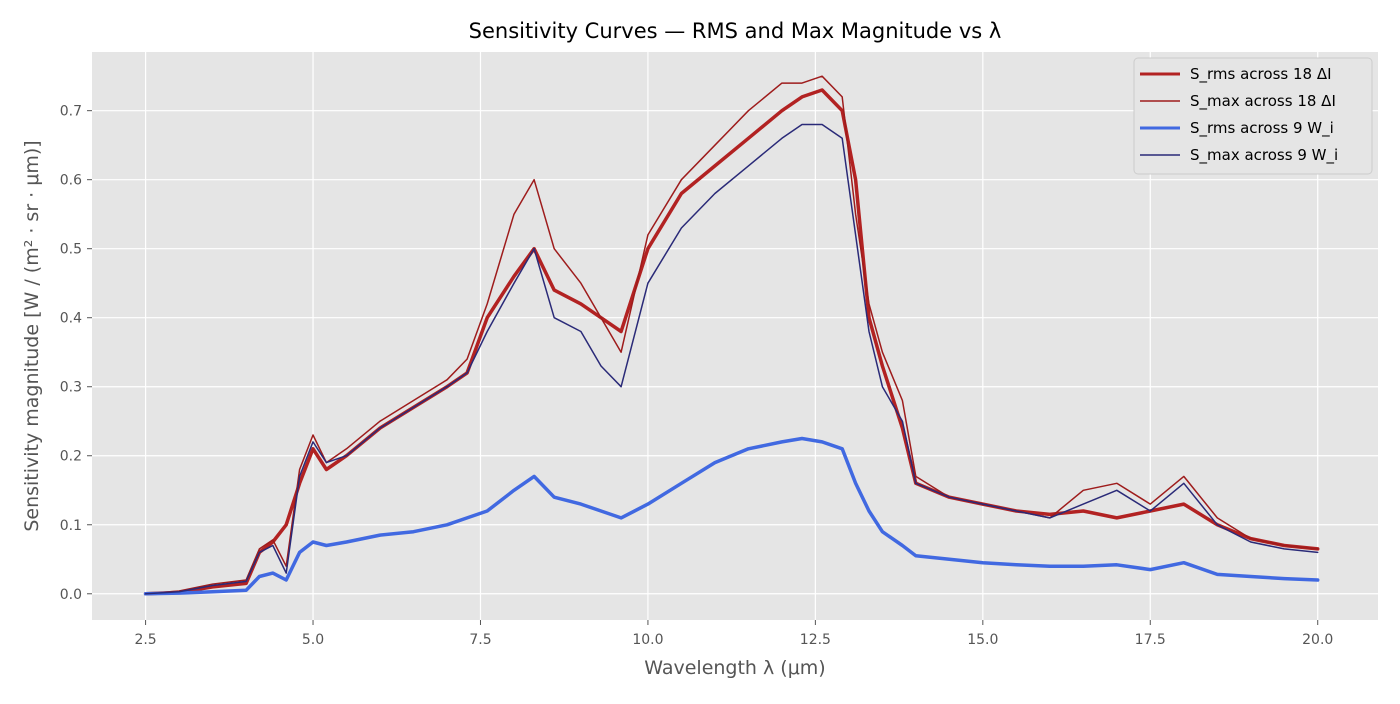  I want to click on x-tick-label: 15.0, so click(982, 640).